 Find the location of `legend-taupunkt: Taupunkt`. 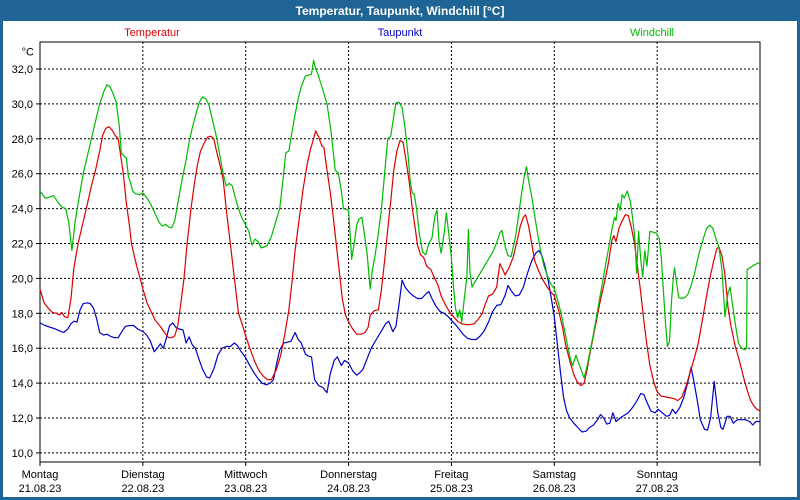

legend-taupunkt: Taupunkt is located at coordinates (400, 33).